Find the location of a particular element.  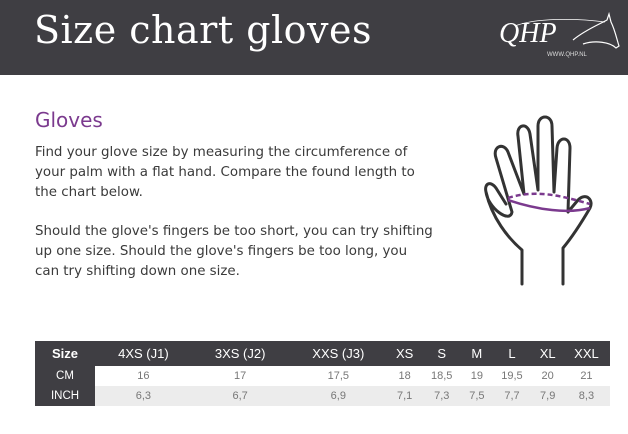

table-cell: 16 is located at coordinates (143, 376).